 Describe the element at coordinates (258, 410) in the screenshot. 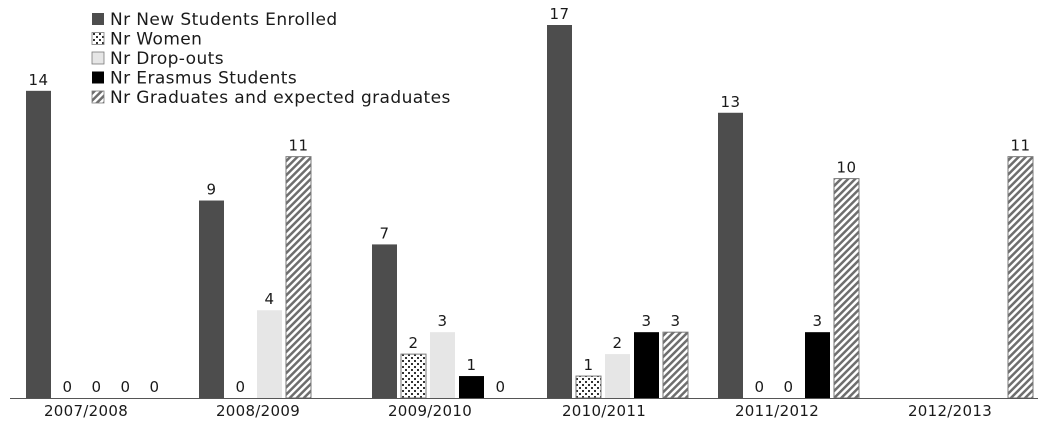

I see `category-label-2008-2009: 2008/2009` at that location.